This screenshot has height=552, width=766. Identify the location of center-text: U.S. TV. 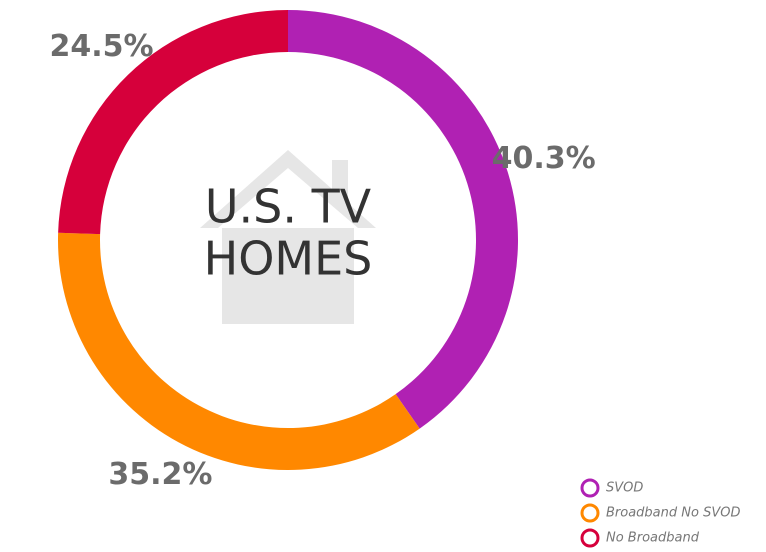
(288, 207).